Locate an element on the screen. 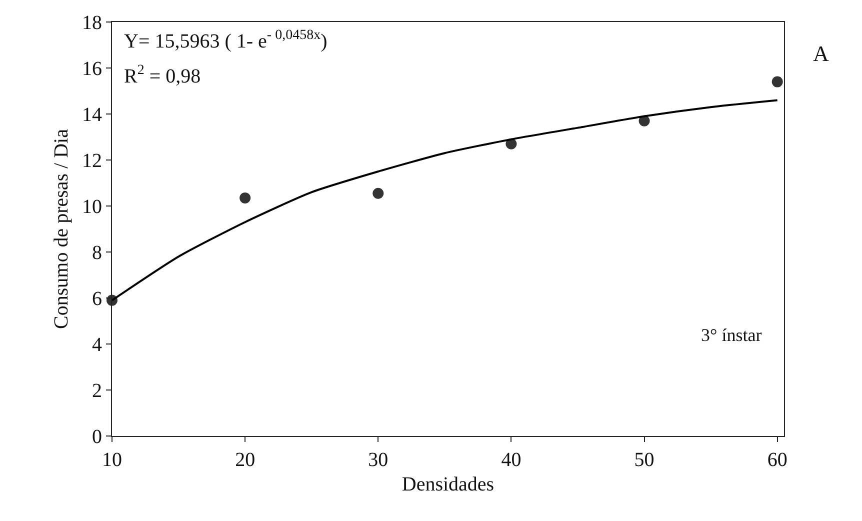 The width and height of the screenshot is (862, 521). y-tick-label: 12 is located at coordinates (92, 161).